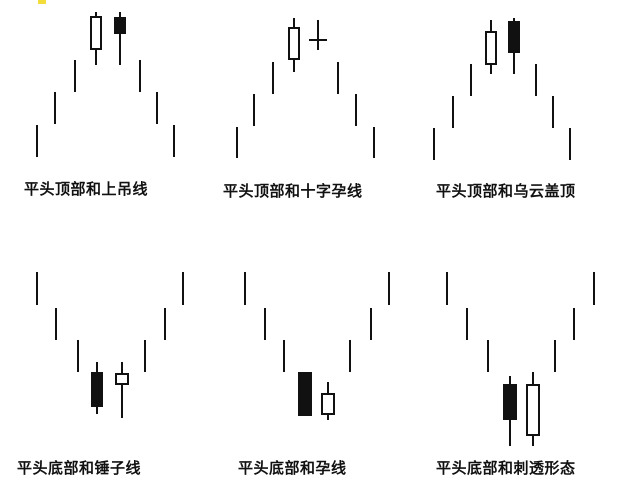 This screenshot has width=638, height=492. What do you see at coordinates (79, 468) in the screenshot?
I see `caption-flat-bottom-hammer: 平头底部和锤子线` at bounding box center [79, 468].